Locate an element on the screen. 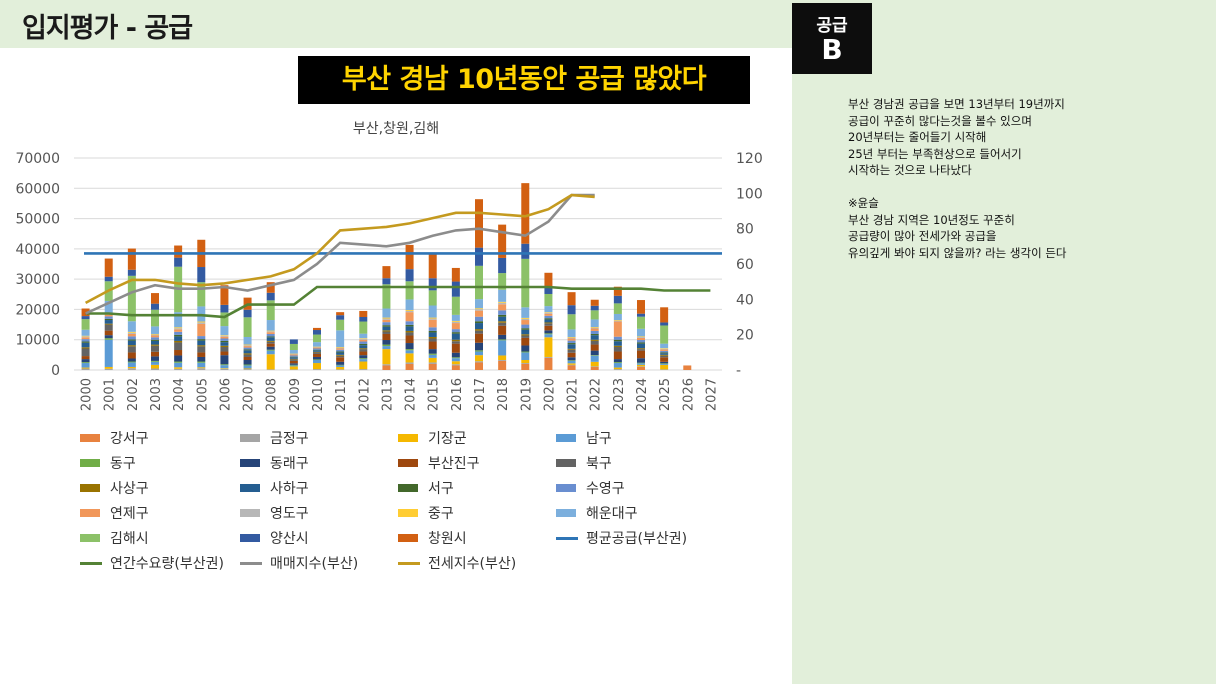 Image resolution: width=1216 pixels, height=684 pixels. legend-item: 해운대구 is located at coordinates (597, 513).